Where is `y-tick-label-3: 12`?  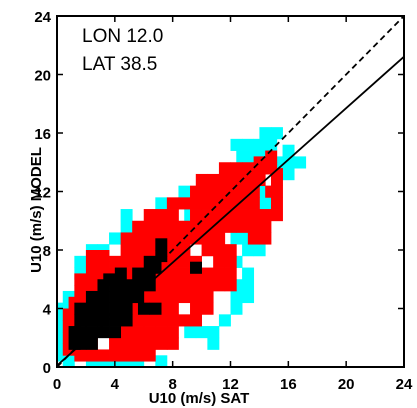 y-tick-label-3: 12 is located at coordinates (42, 193).